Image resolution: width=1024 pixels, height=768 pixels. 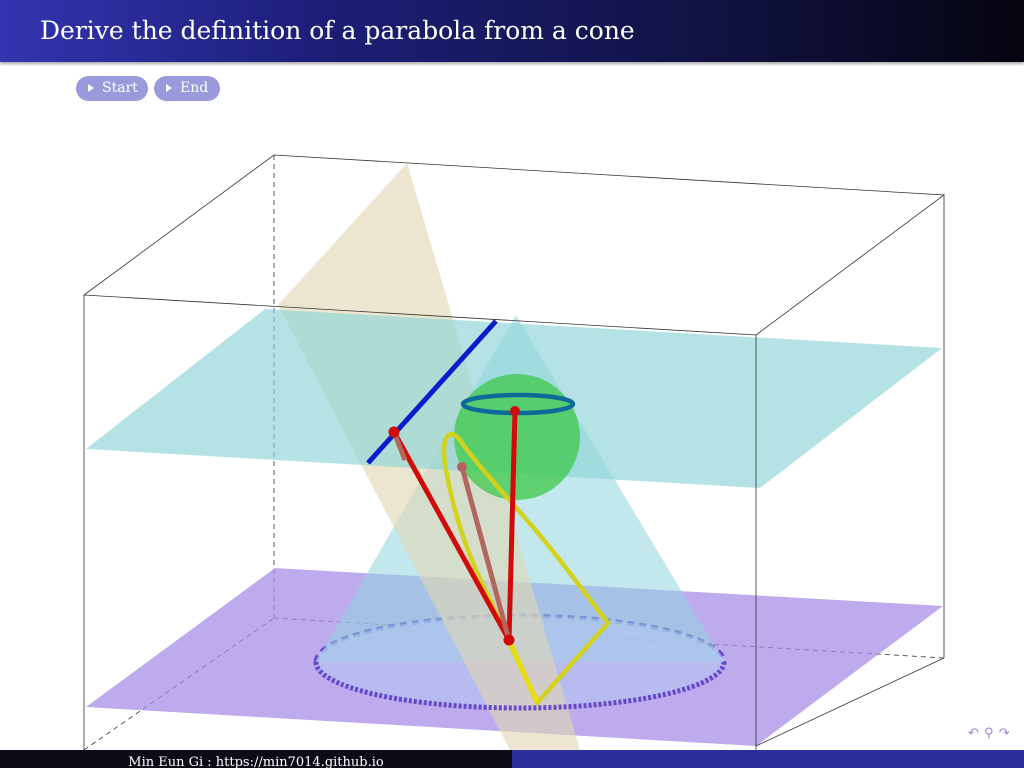 I want to click on start-button-label: Start, so click(x=120, y=88).